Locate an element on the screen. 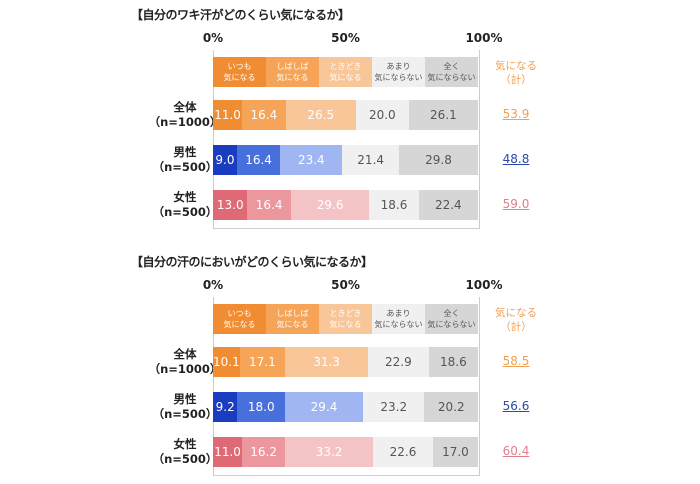  bar-segment: 31.3 is located at coordinates (327, 362).